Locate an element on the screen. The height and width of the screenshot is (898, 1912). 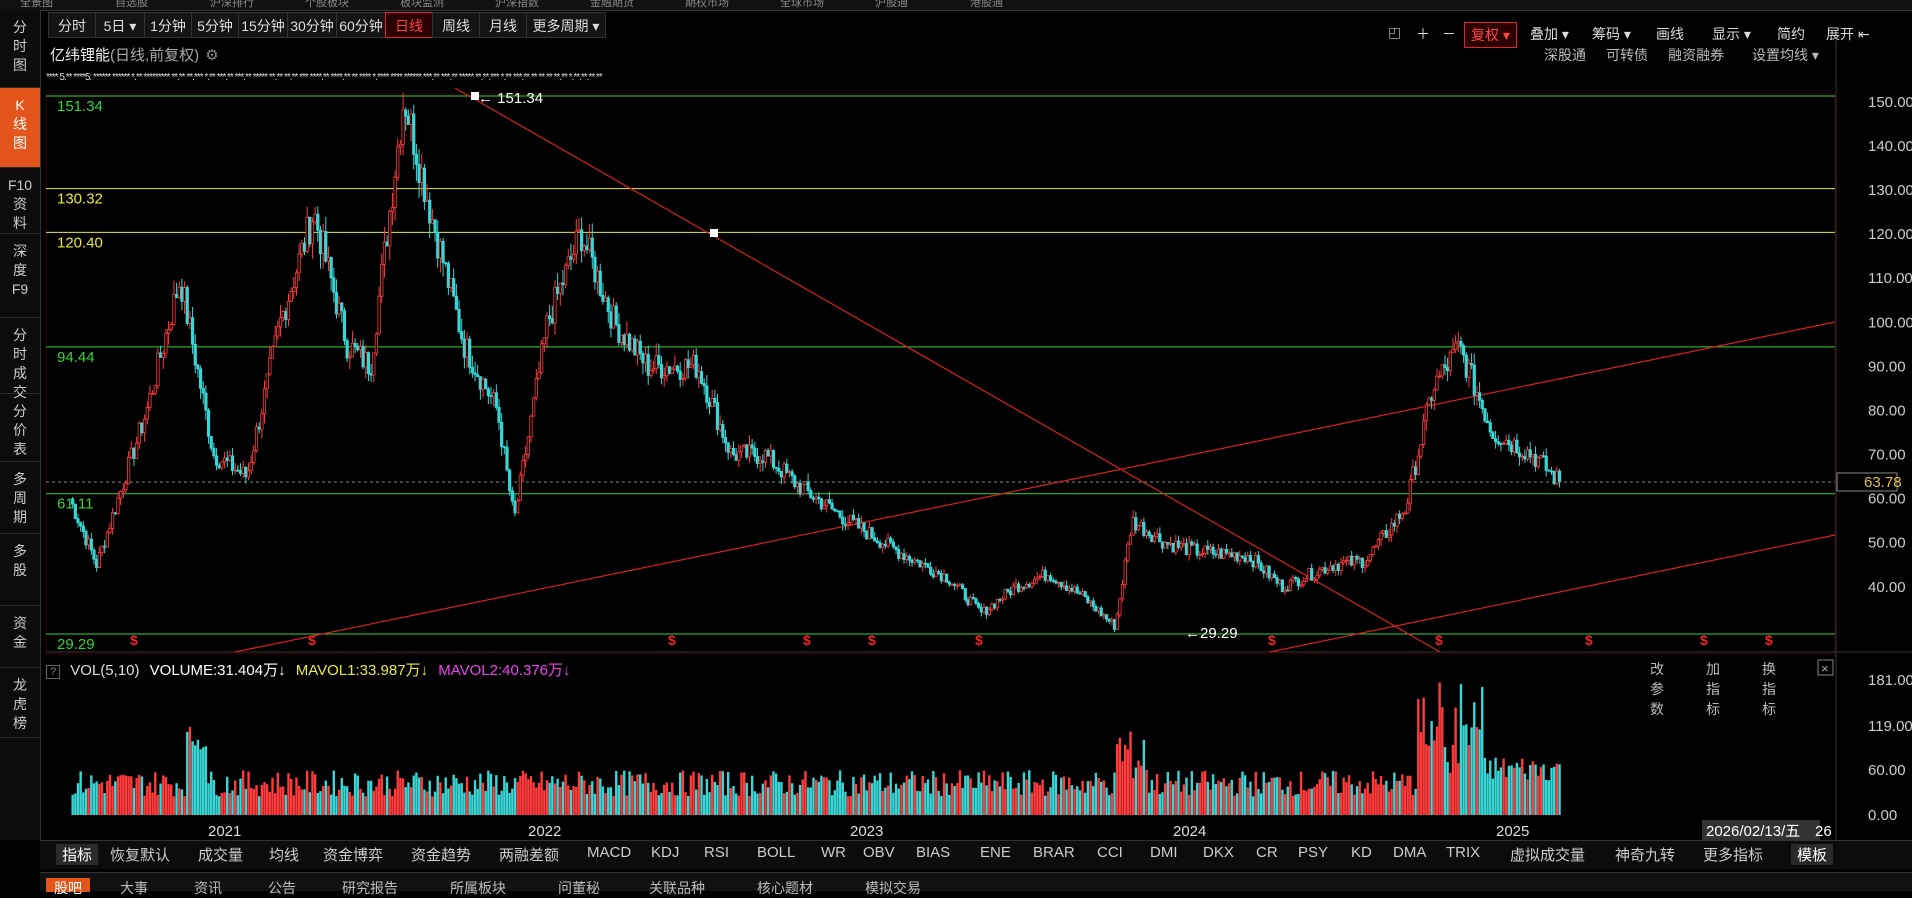
indicator-tab: 恢复默认 is located at coordinates (140, 855).